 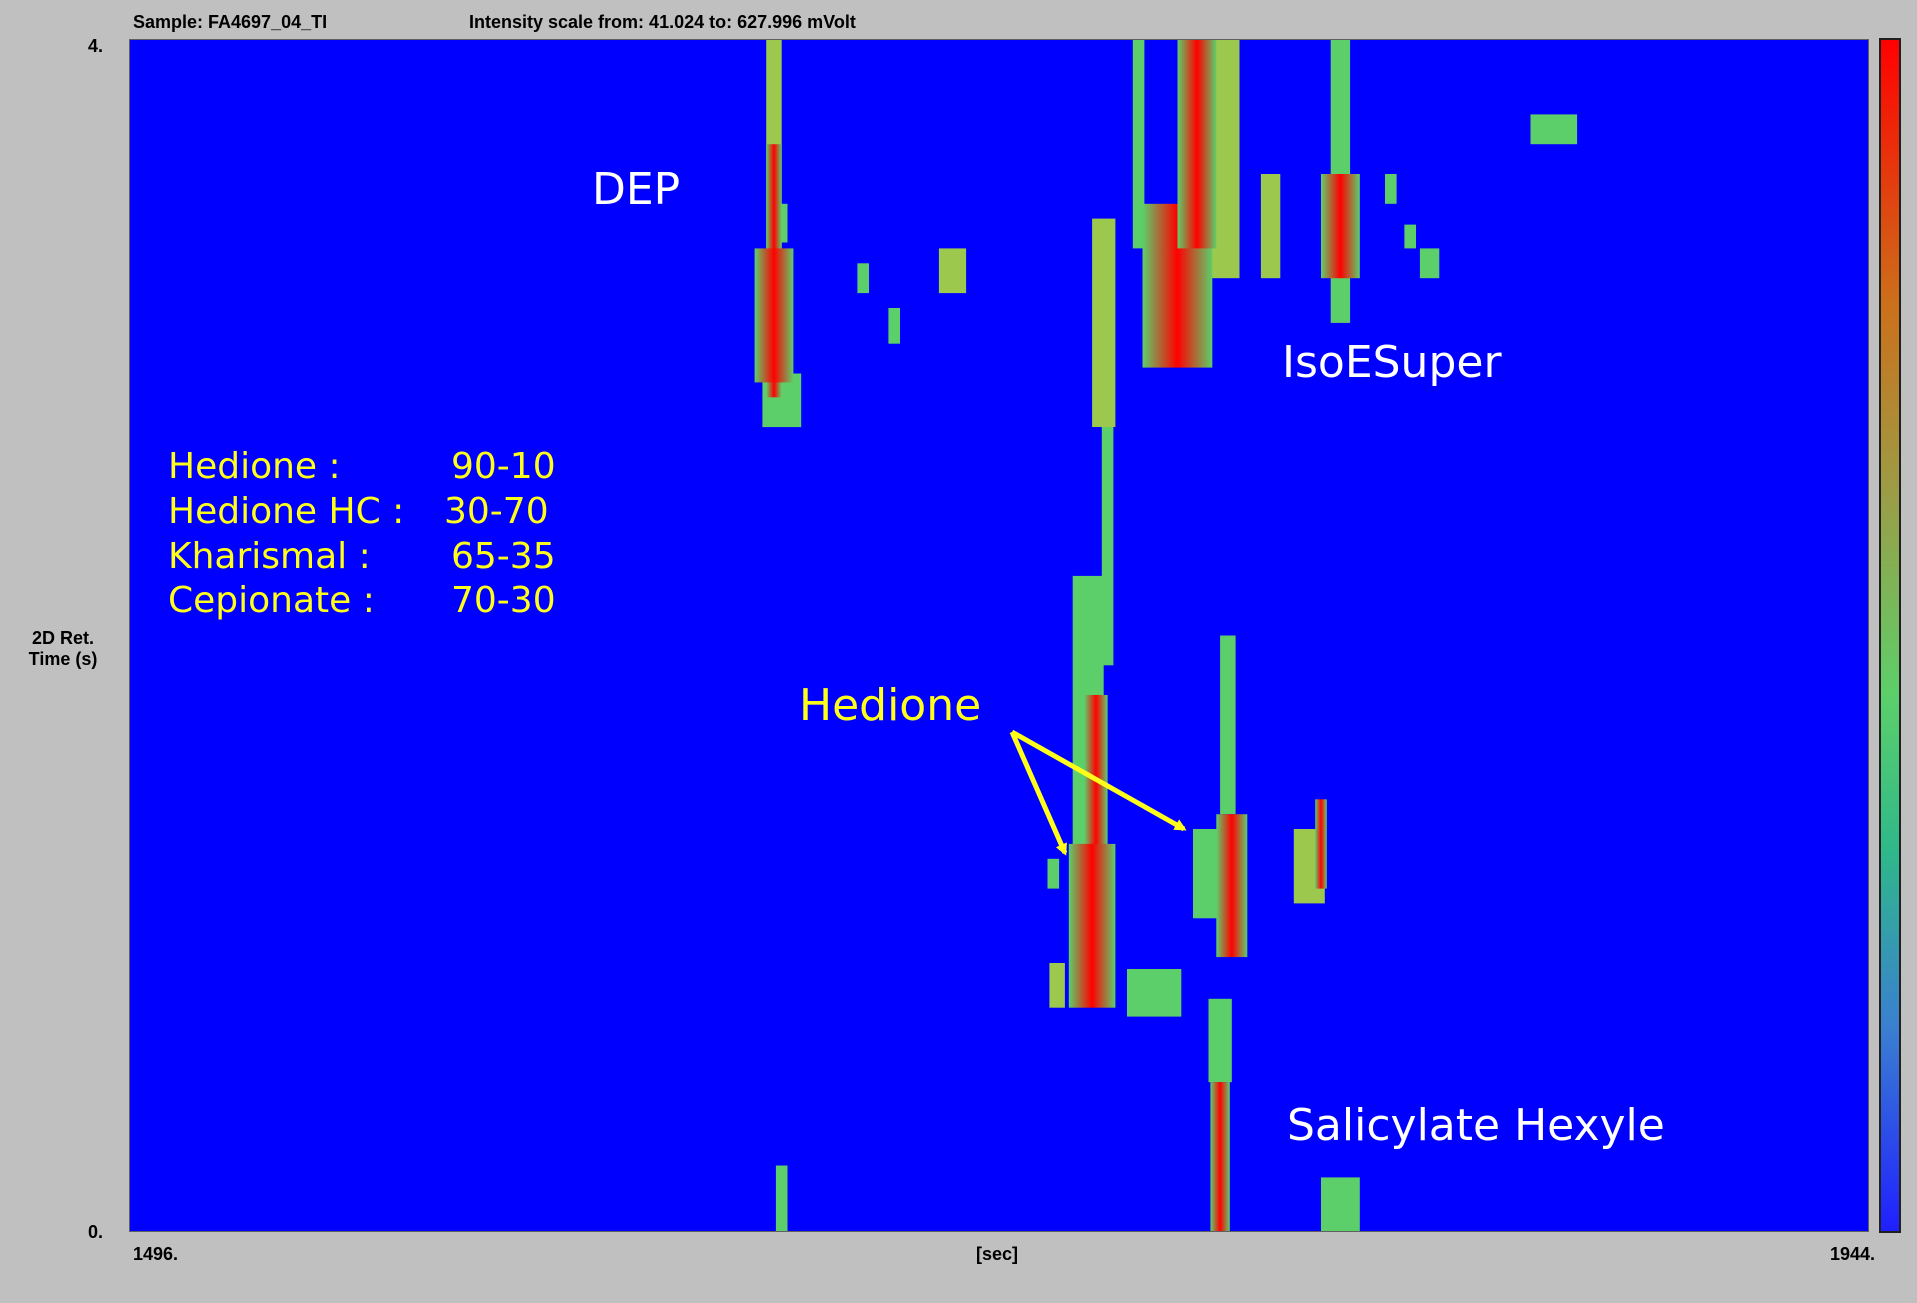 I want to click on legend-row-hedione-hc: Hedione HC : 30-70, so click(x=358, y=511).